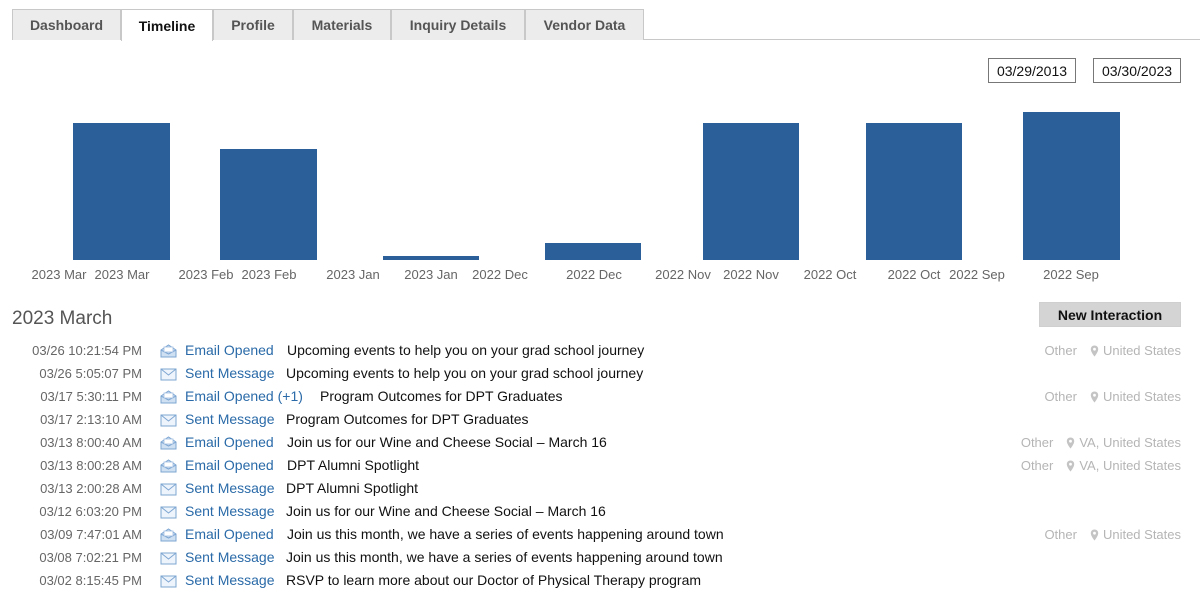 This screenshot has height=607, width=1200. What do you see at coordinates (342, 24) in the screenshot?
I see `tab-materials: Materials` at bounding box center [342, 24].